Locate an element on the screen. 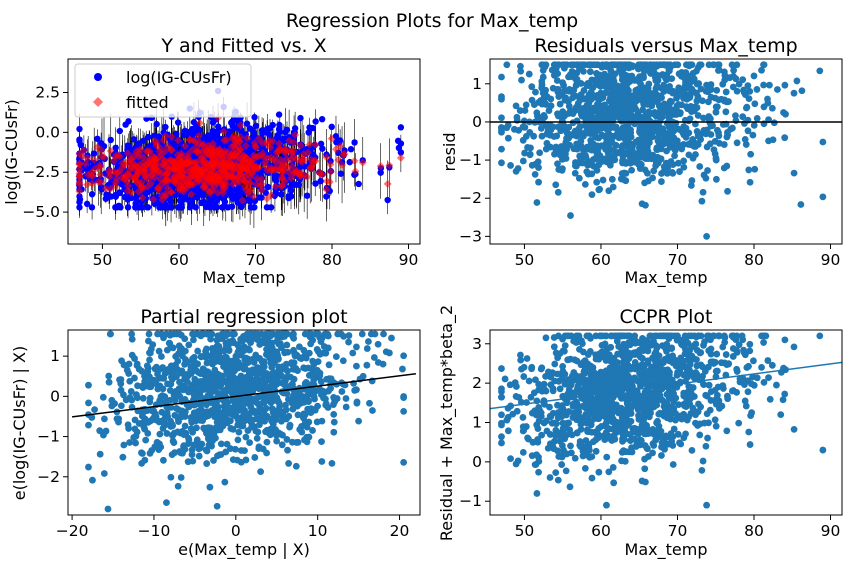 Image resolution: width=864 pixels, height=576 pixels. x-tick-label: 80 is located at coordinates (332, 260).